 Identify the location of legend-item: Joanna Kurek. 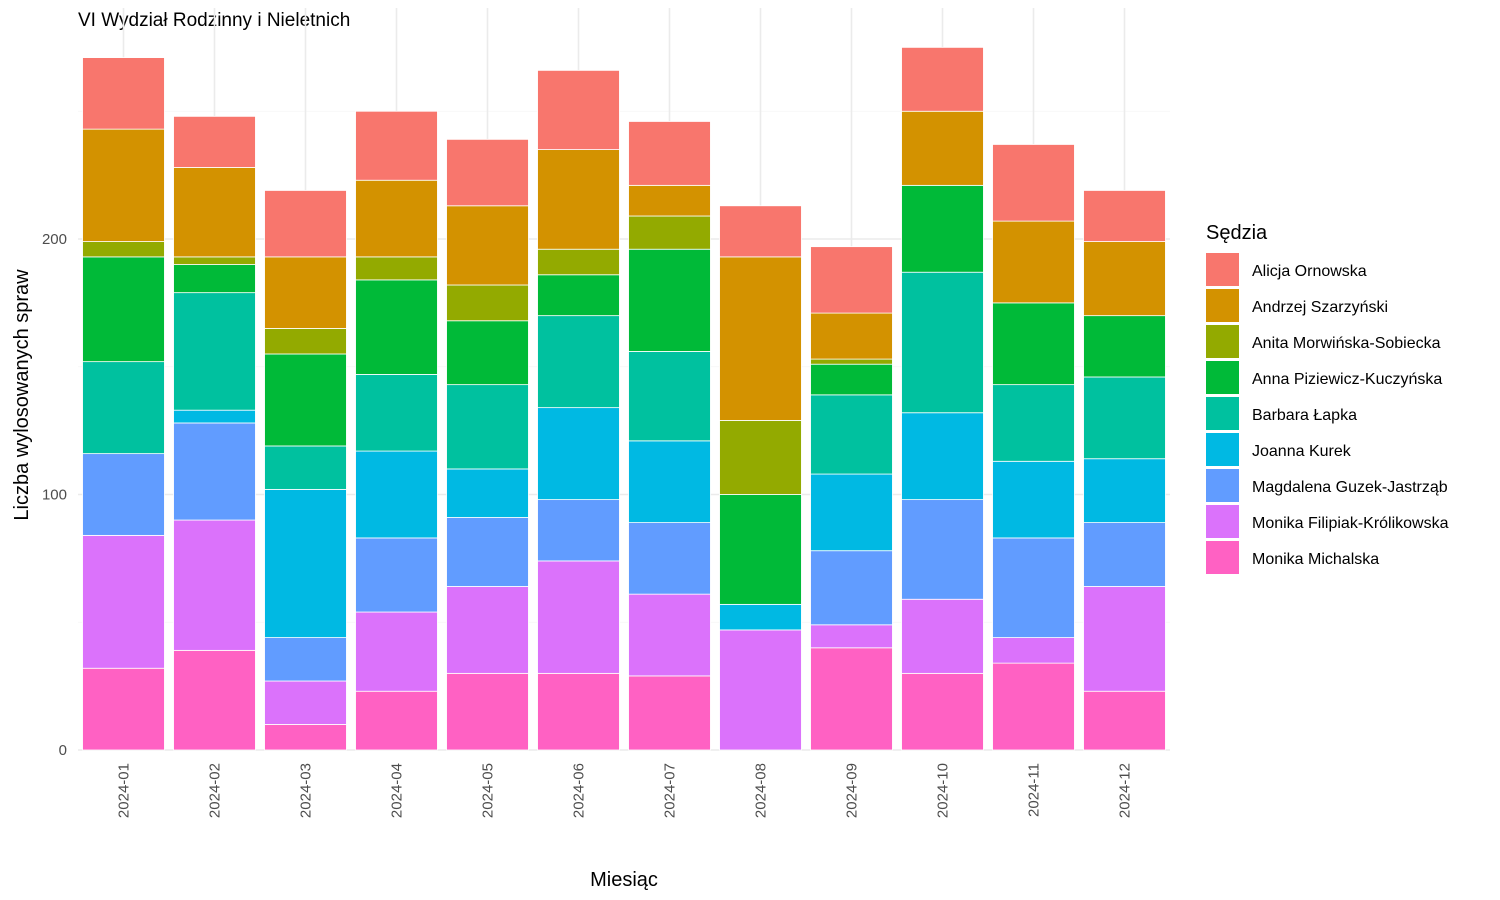
(1279, 449).